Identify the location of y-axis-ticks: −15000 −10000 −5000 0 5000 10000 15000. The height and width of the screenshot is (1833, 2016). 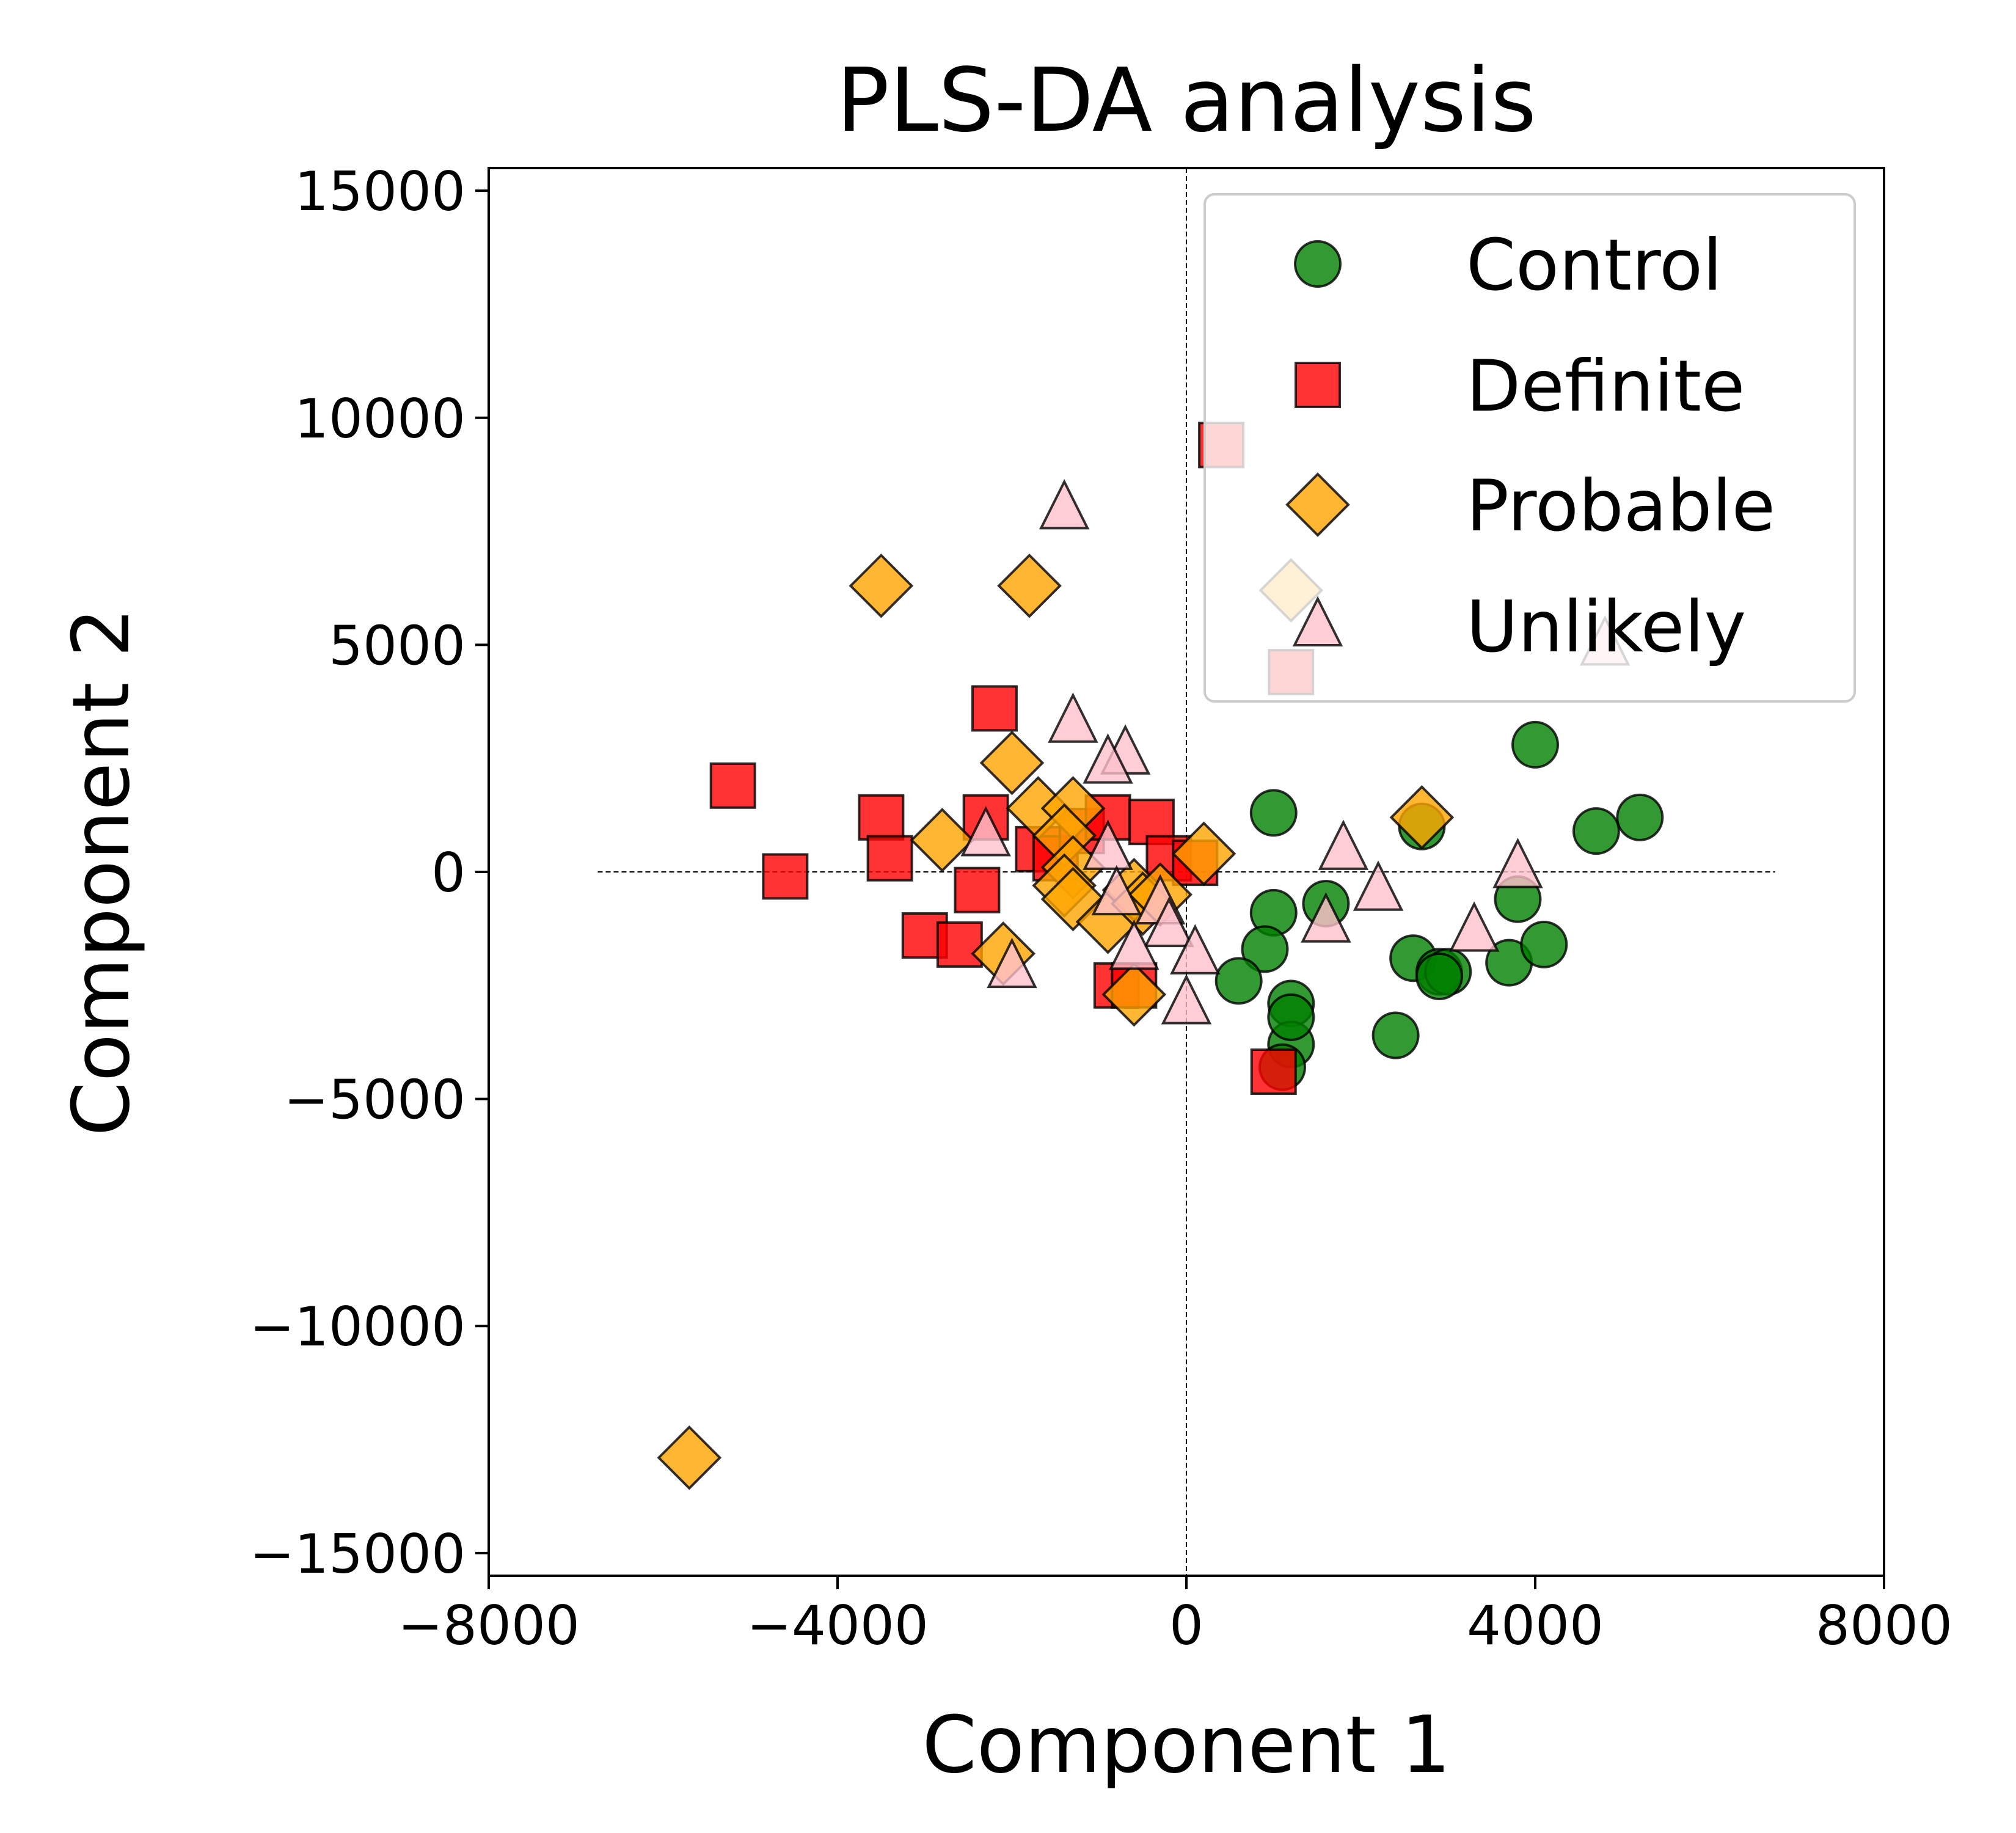
(369, 873).